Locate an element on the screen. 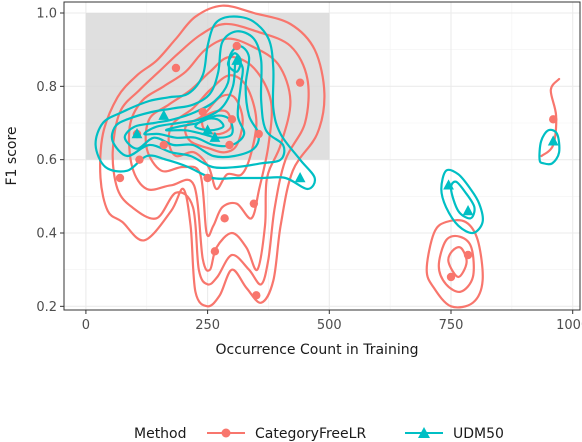 Image resolution: width=582 pixels, height=442 pixels. legend-key-categoryfreelr is located at coordinates (226, 433).